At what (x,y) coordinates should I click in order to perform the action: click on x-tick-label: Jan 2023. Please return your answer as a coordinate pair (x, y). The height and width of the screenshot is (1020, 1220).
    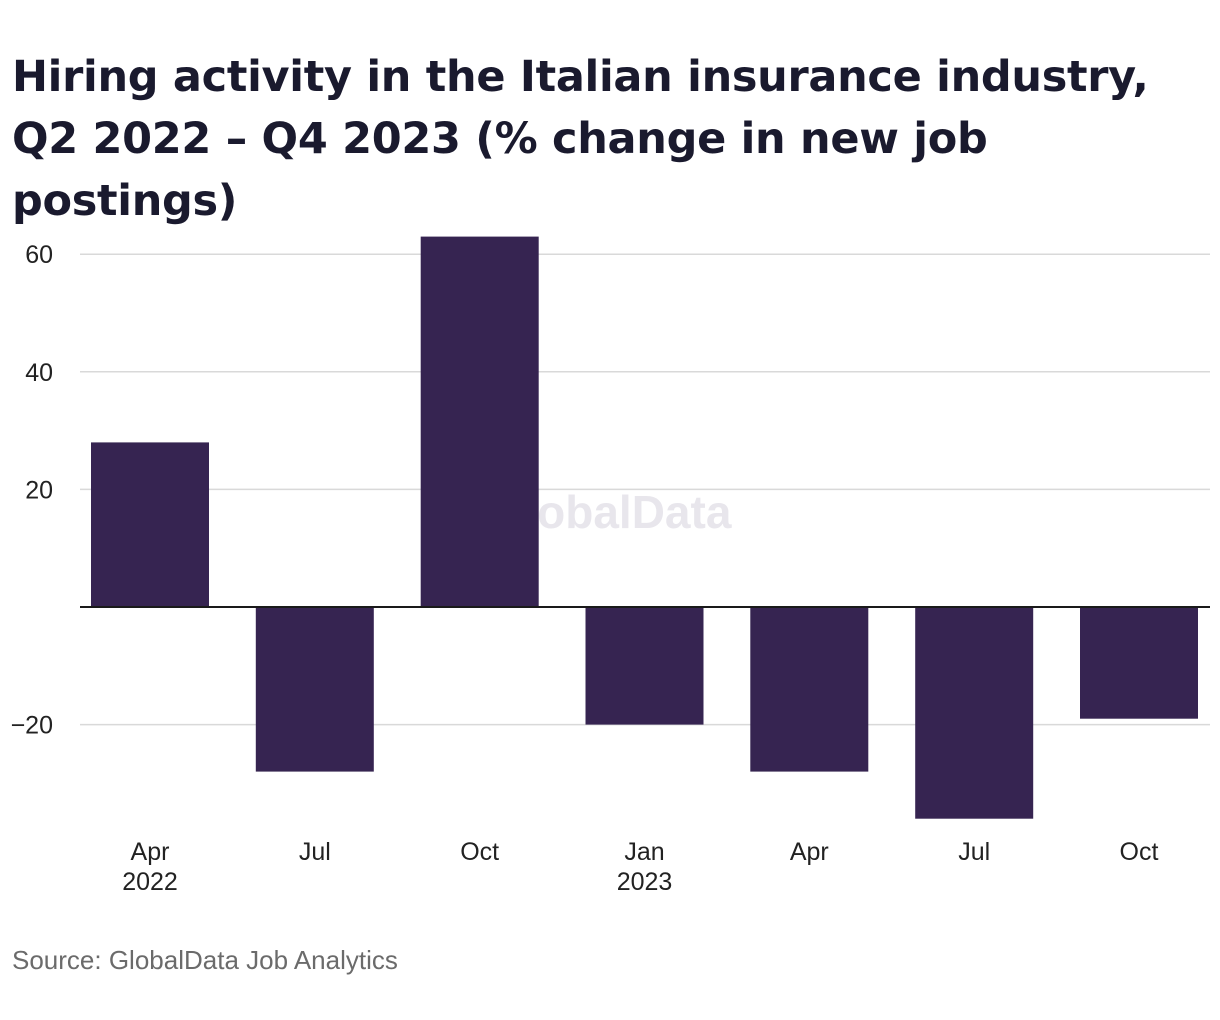
    Looking at the image, I should click on (645, 867).